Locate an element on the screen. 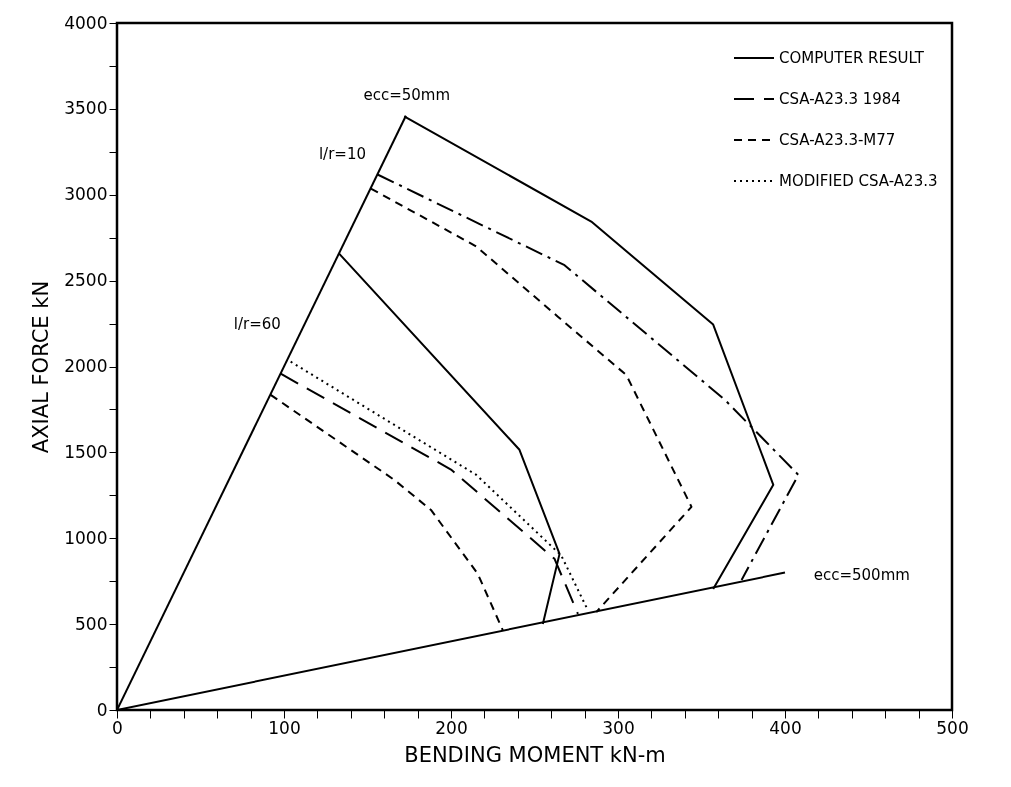  x-axis-title: BENDING MOMENT kN-m is located at coordinates (535, 754).